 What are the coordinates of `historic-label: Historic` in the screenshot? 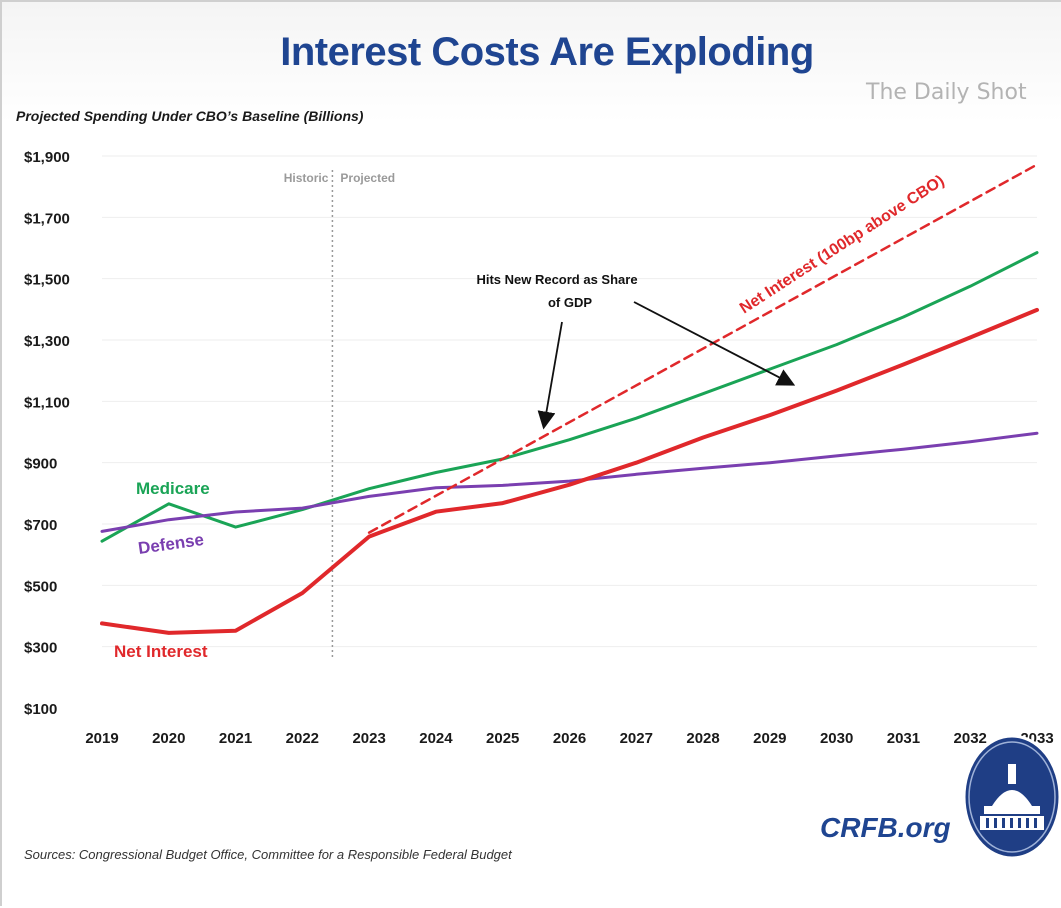 It's located at (306, 178).